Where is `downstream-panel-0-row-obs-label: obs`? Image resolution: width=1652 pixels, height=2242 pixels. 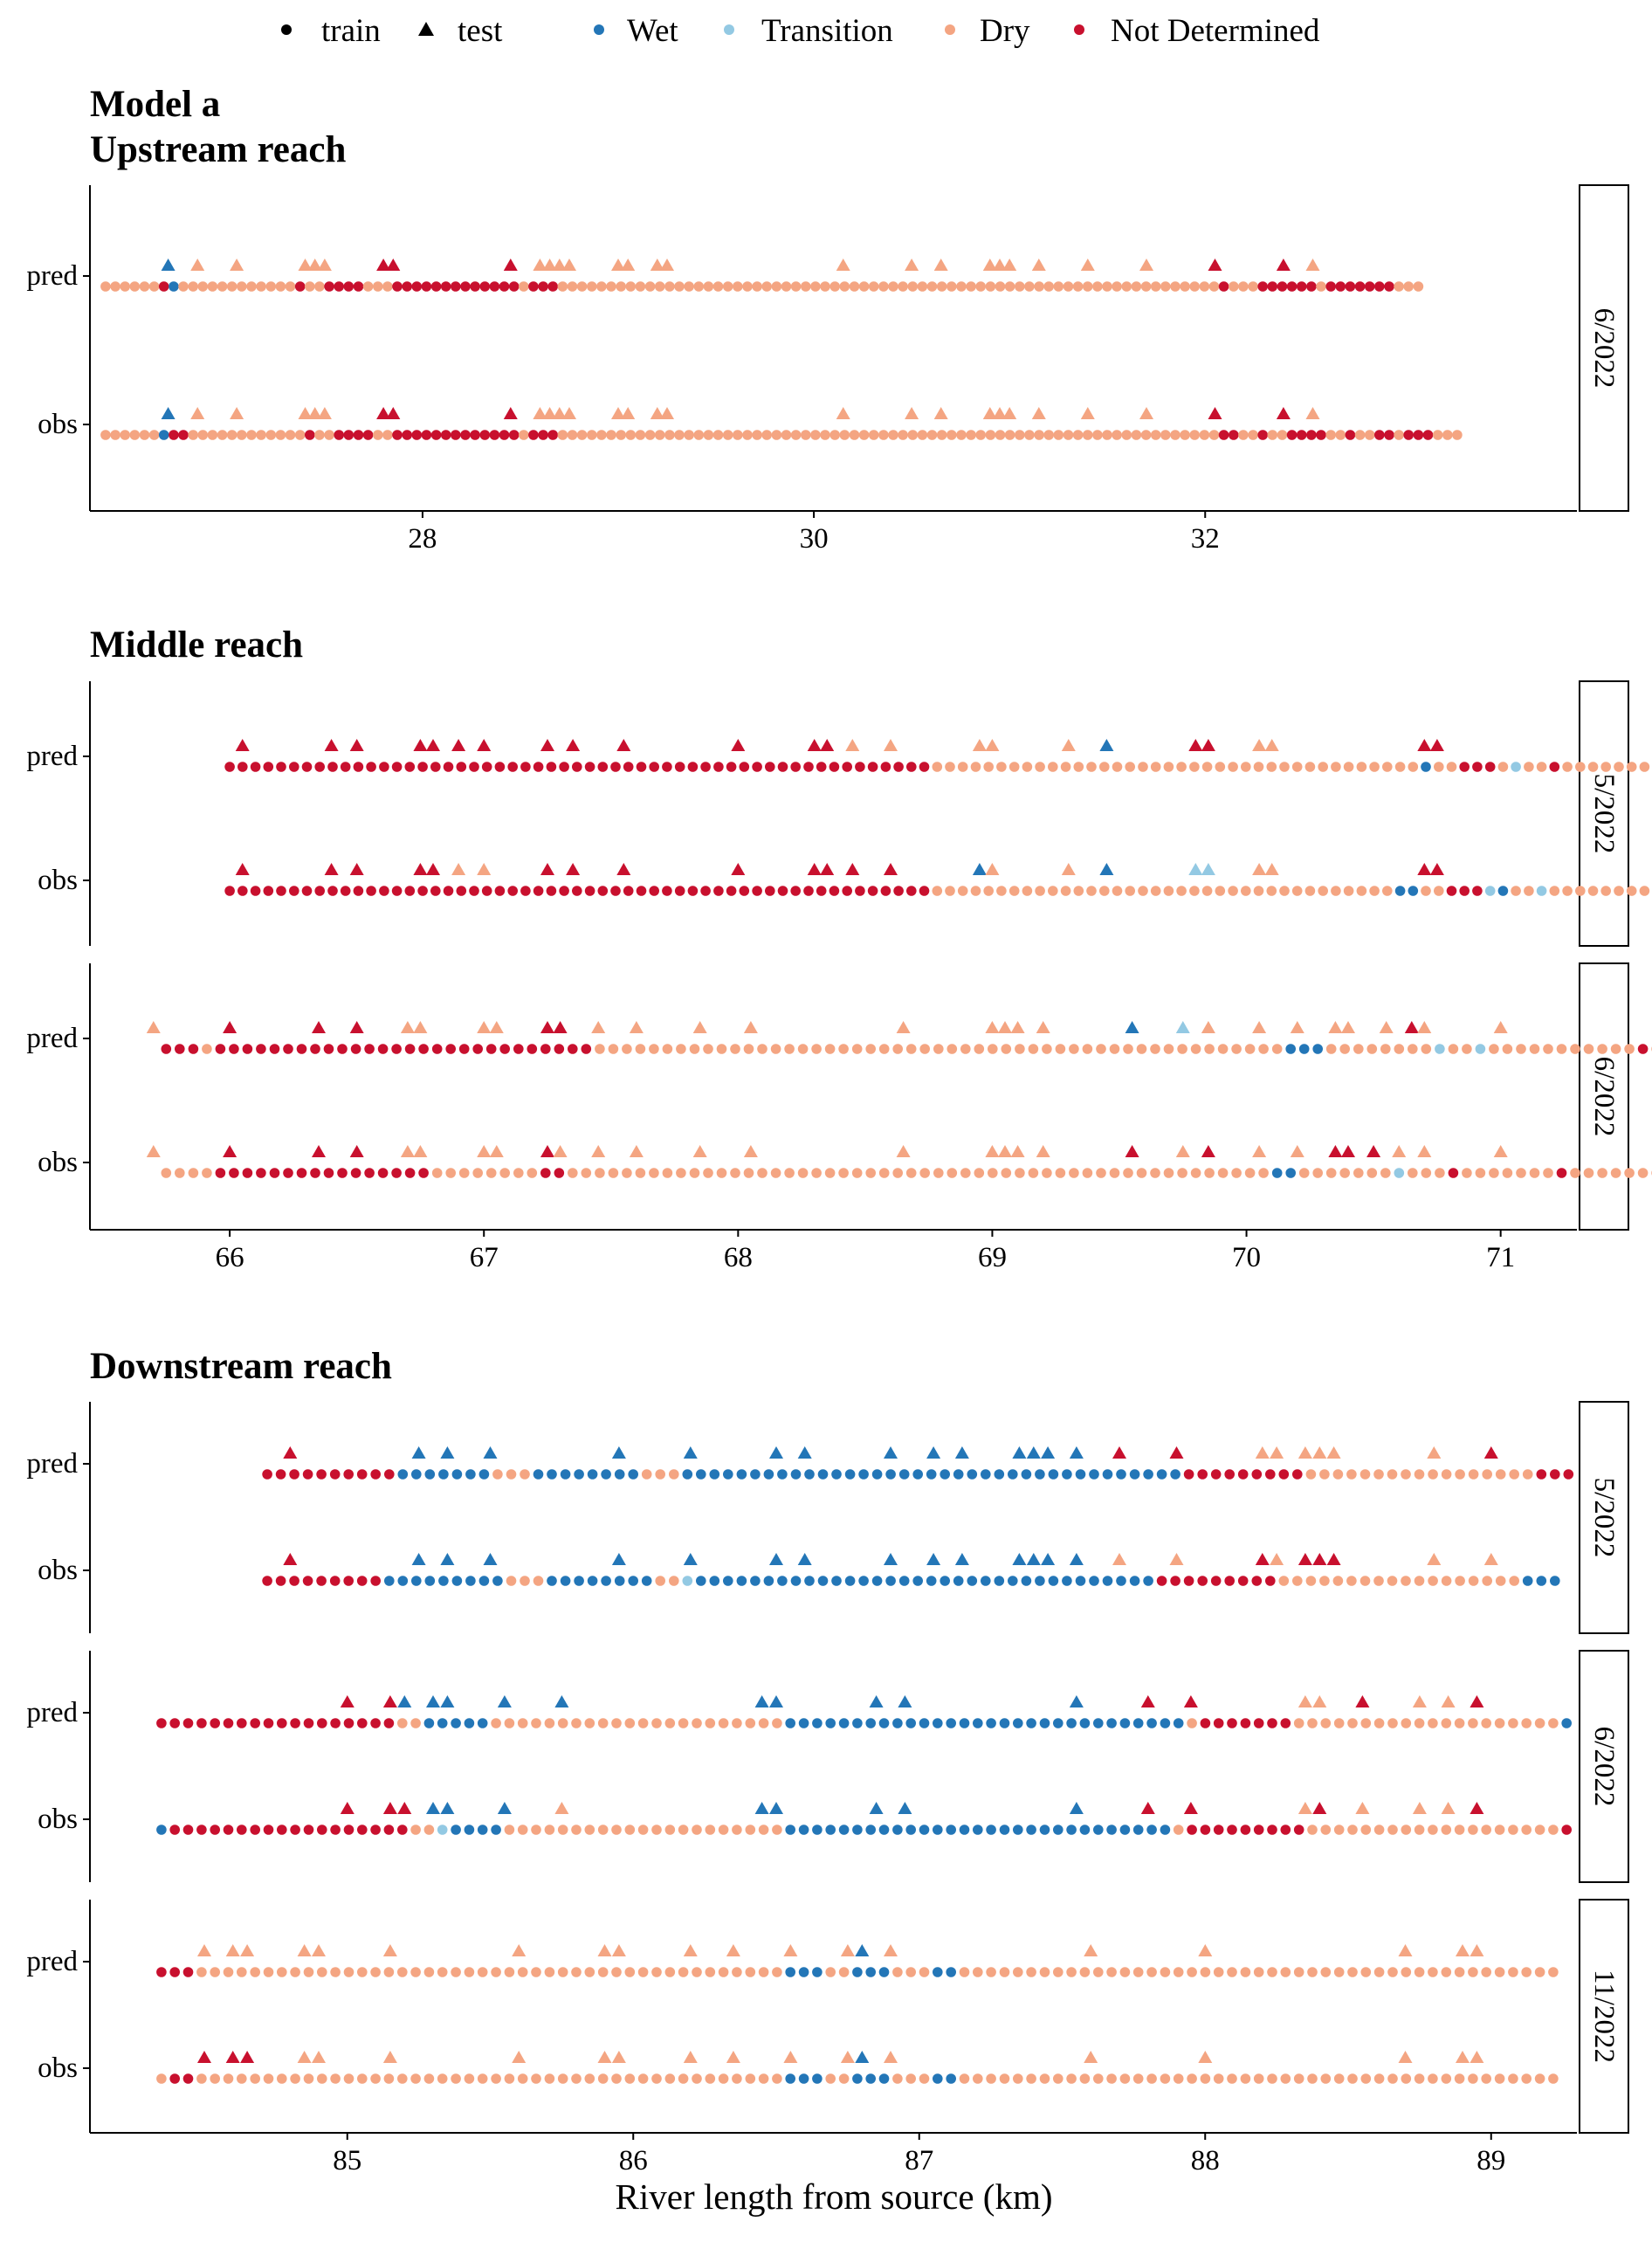 downstream-panel-0-row-obs-label: obs is located at coordinates (58, 1570).